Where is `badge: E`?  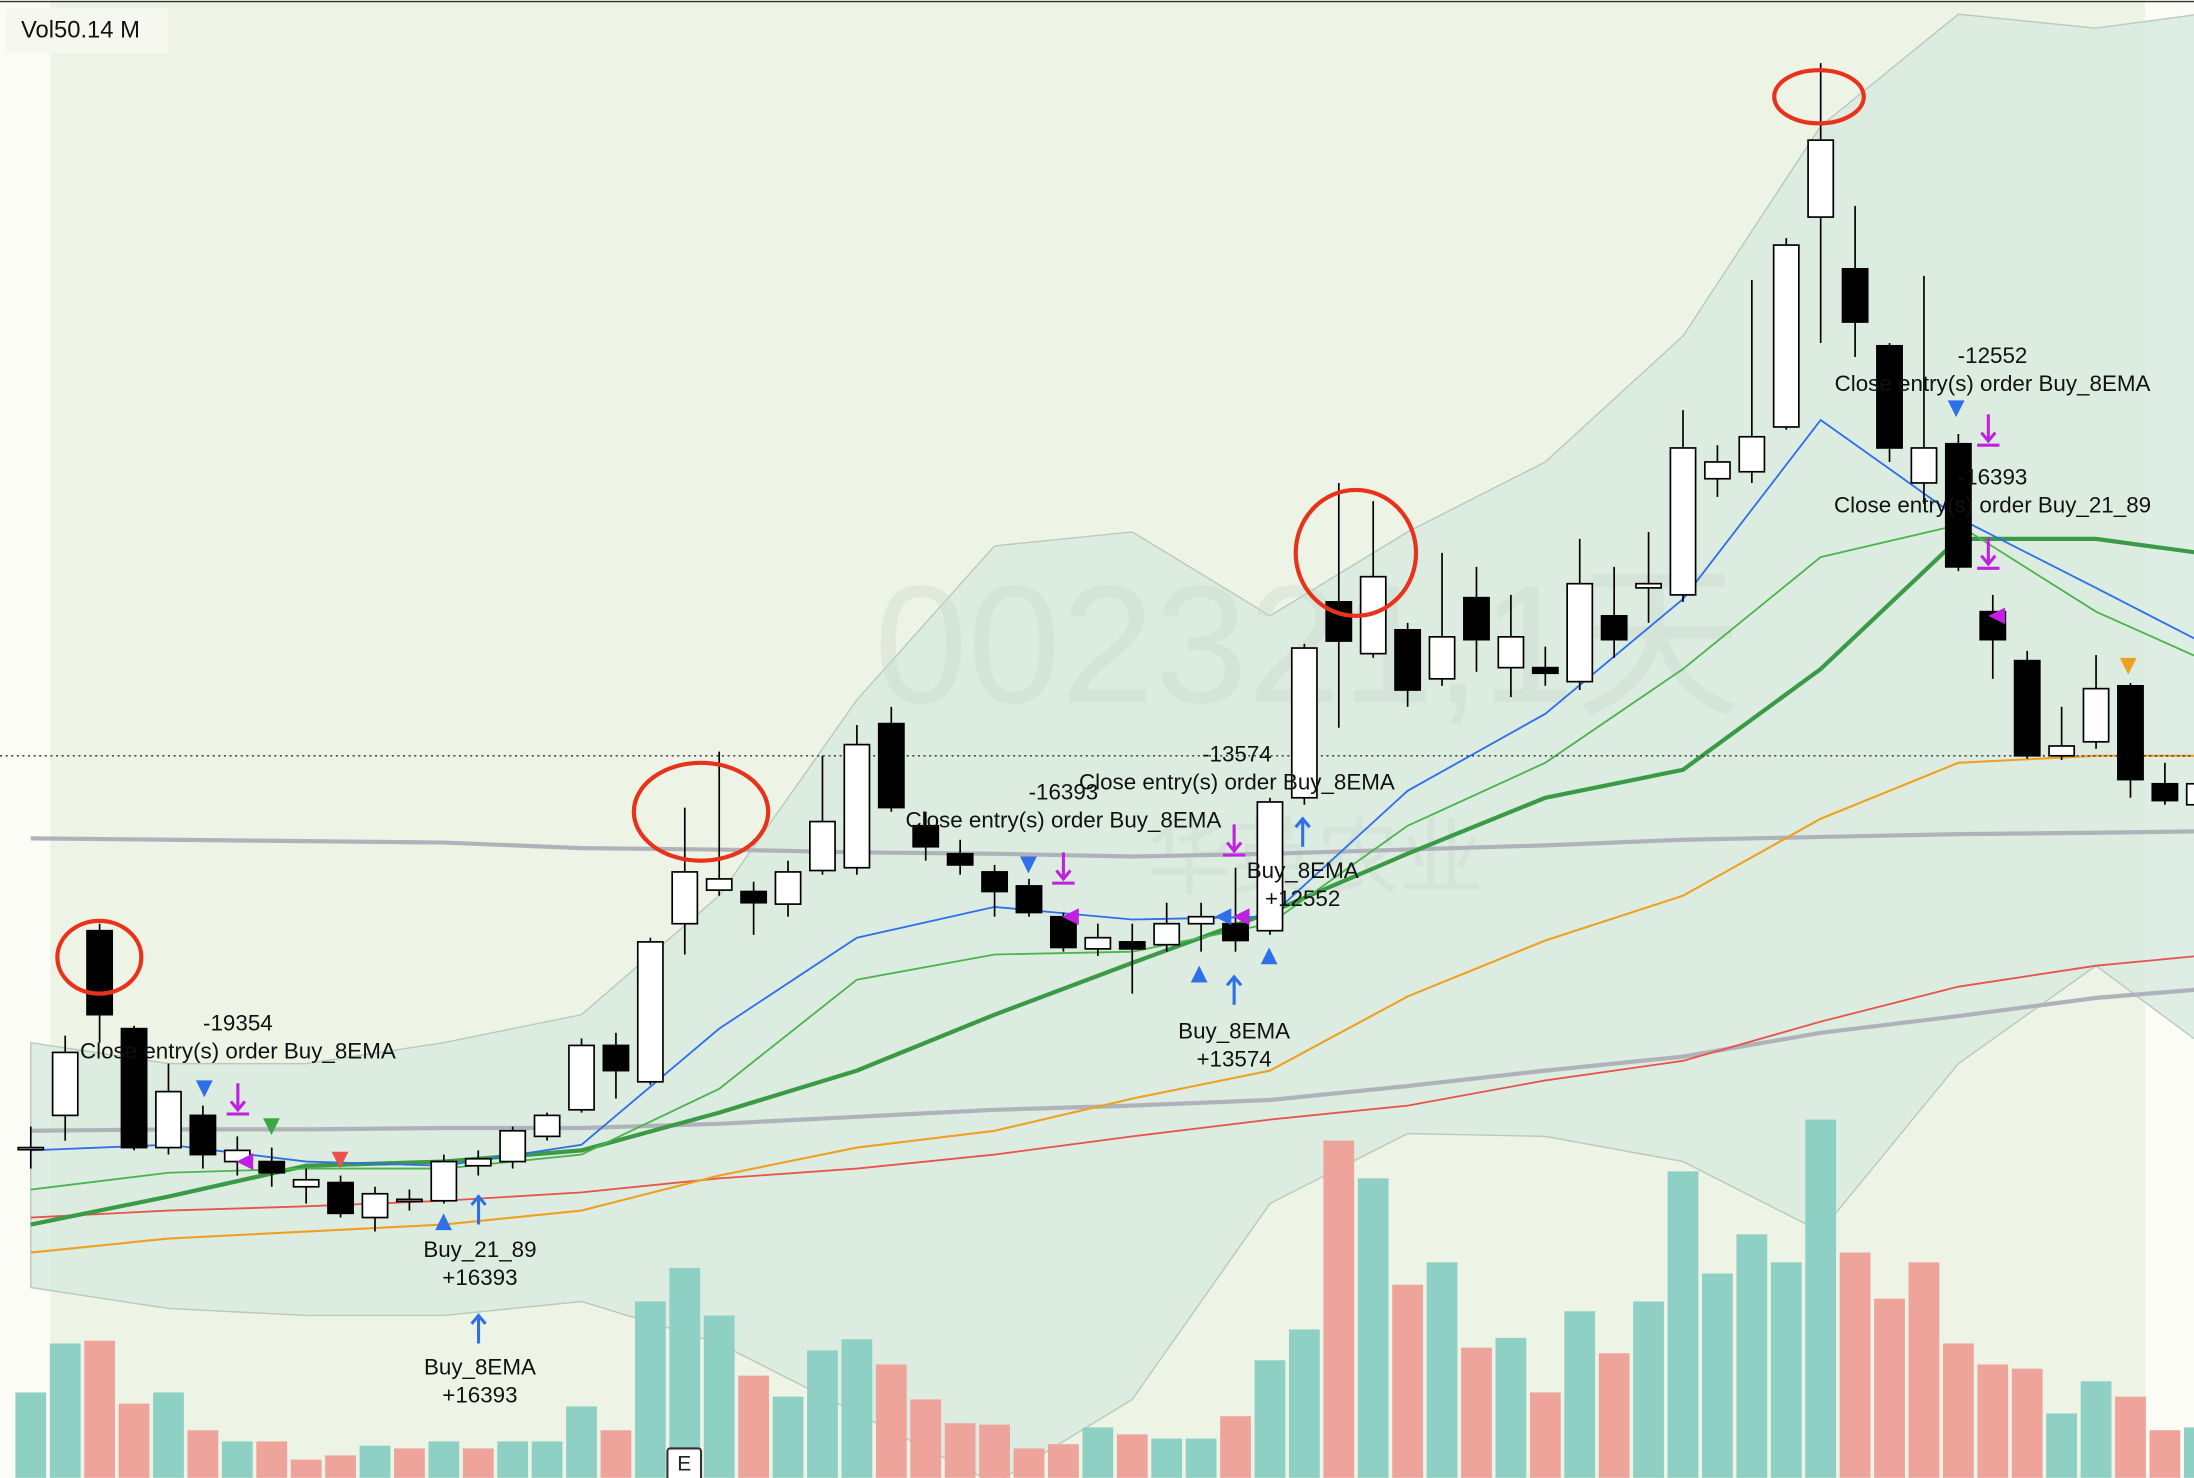
badge: E is located at coordinates (684, 1464).